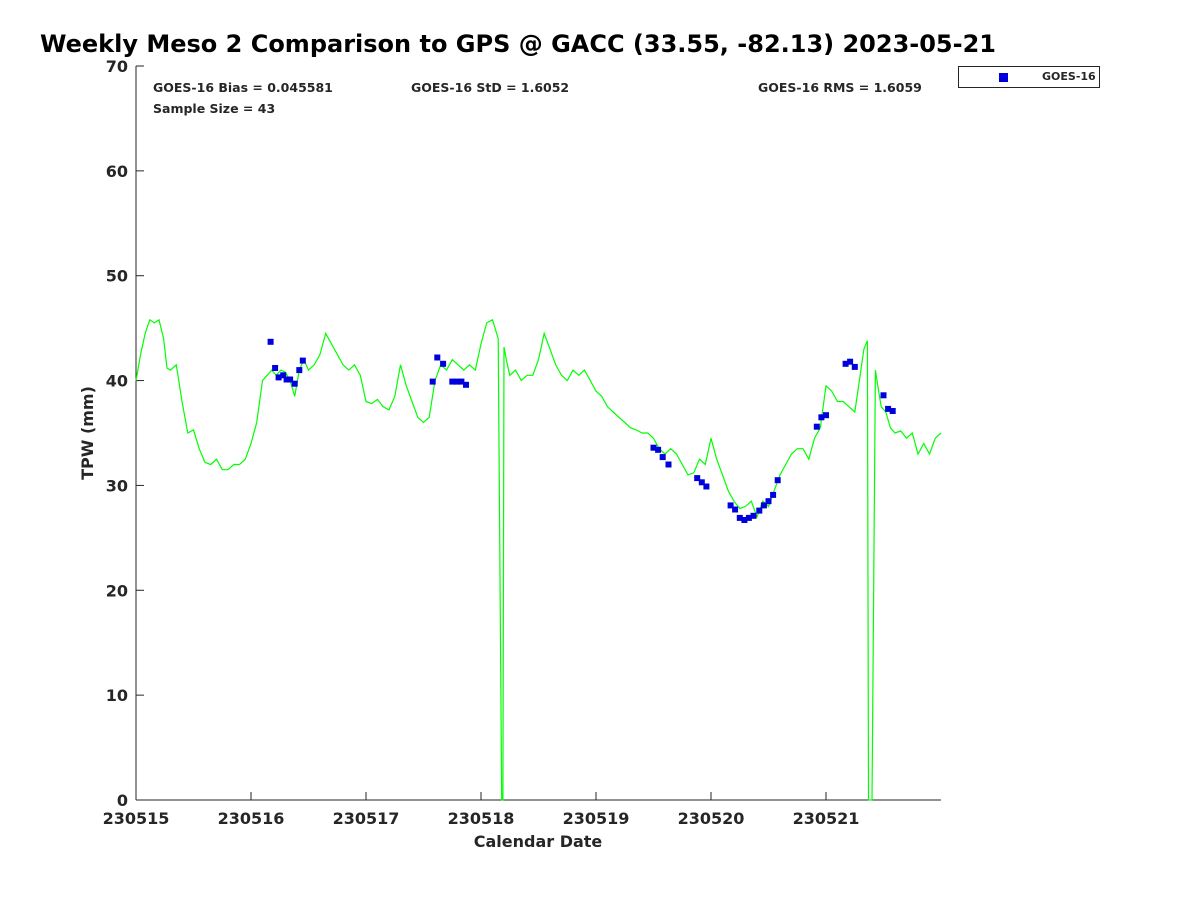 The height and width of the screenshot is (900, 1200). I want to click on x-axis-title: Calendar Date, so click(538, 841).